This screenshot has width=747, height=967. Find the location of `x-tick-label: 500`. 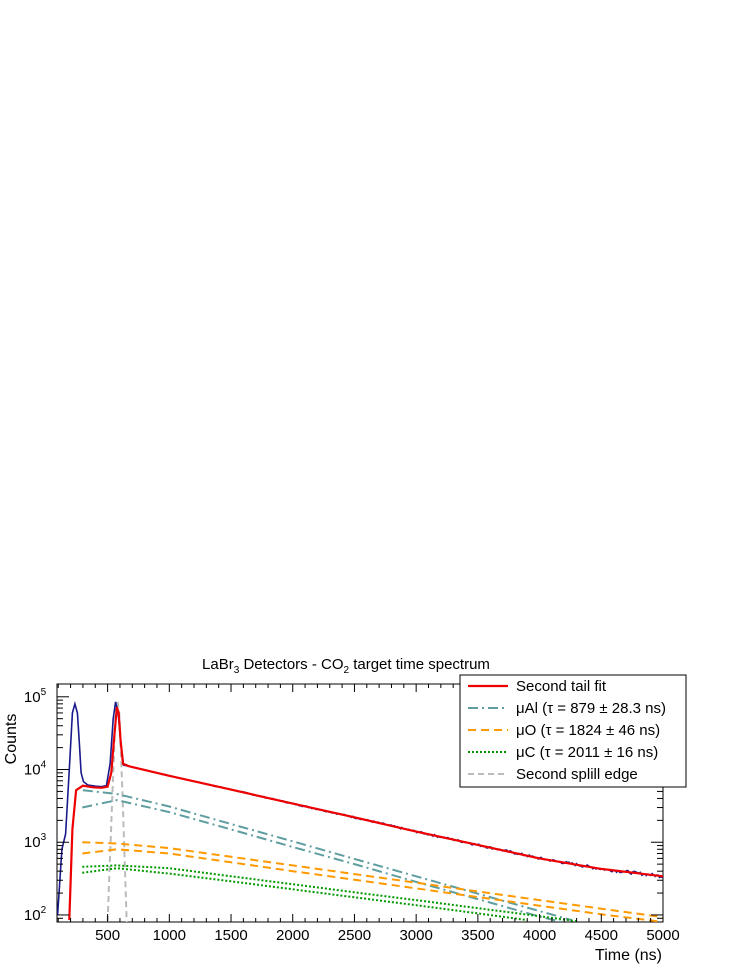

x-tick-label: 500 is located at coordinates (107, 935).